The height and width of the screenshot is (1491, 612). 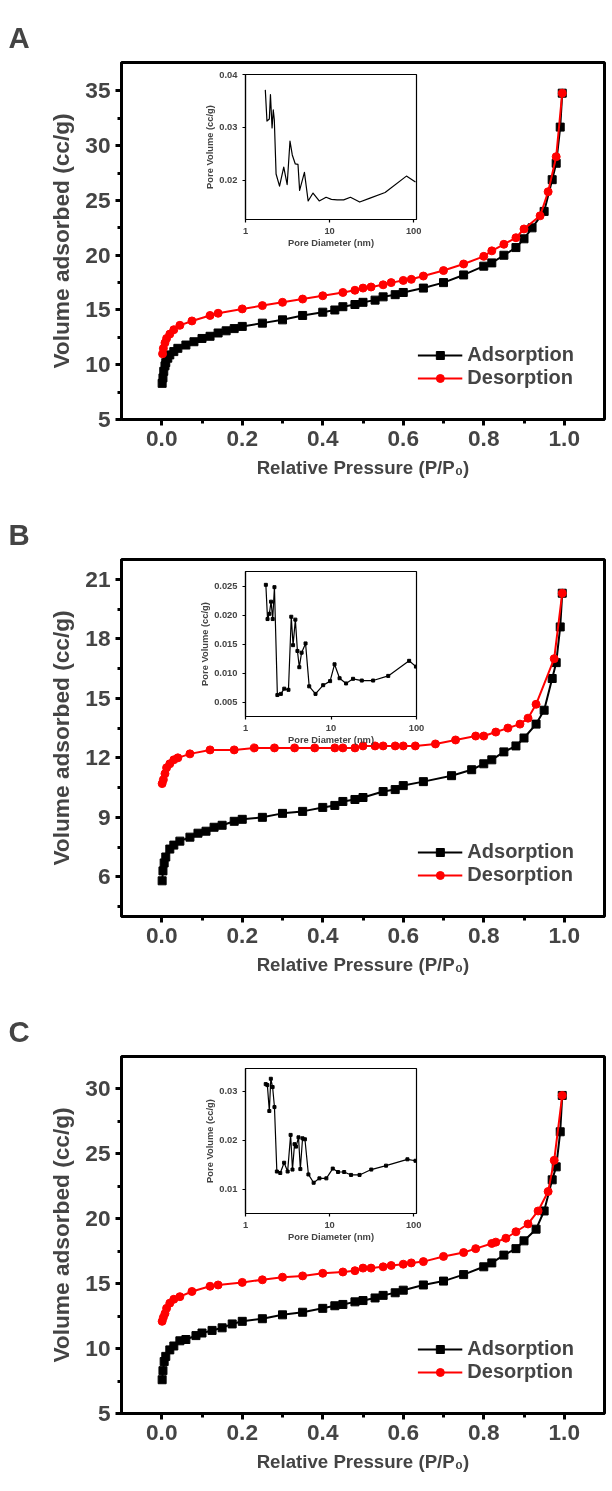 What do you see at coordinates (226, 644) in the screenshot?
I see `y-tick-label: 0.015` at bounding box center [226, 644].